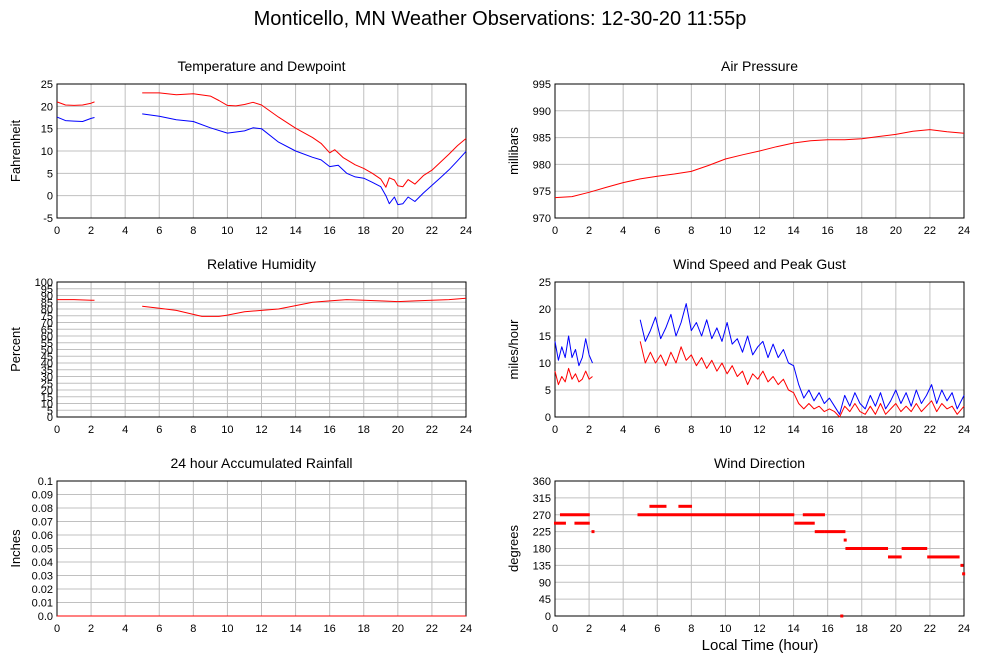 Image resolution: width=1000 pixels, height=660 pixels. What do you see at coordinates (759, 629) in the screenshot?
I see `direction-xtick-label: 12` at bounding box center [759, 629].